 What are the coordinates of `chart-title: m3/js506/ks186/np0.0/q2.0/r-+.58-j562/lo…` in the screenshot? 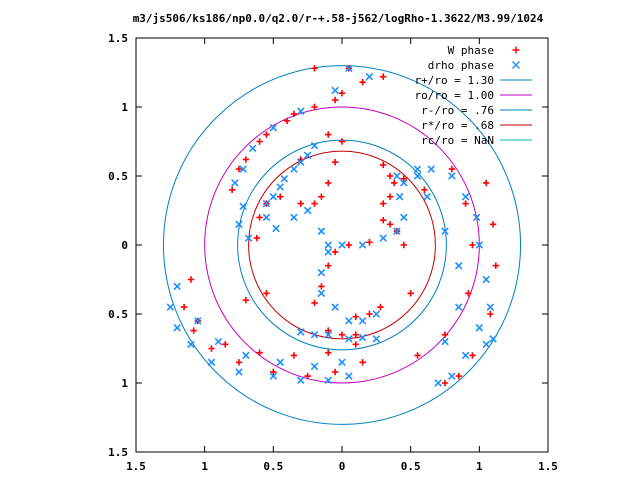 It's located at (338, 18).